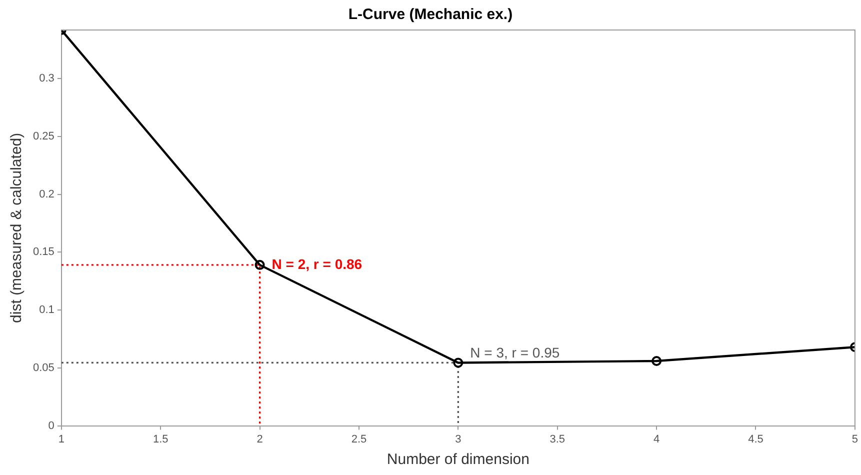 Image resolution: width=861 pixels, height=475 pixels. What do you see at coordinates (756, 439) in the screenshot?
I see `x-tick-label: 4.5` at bounding box center [756, 439].